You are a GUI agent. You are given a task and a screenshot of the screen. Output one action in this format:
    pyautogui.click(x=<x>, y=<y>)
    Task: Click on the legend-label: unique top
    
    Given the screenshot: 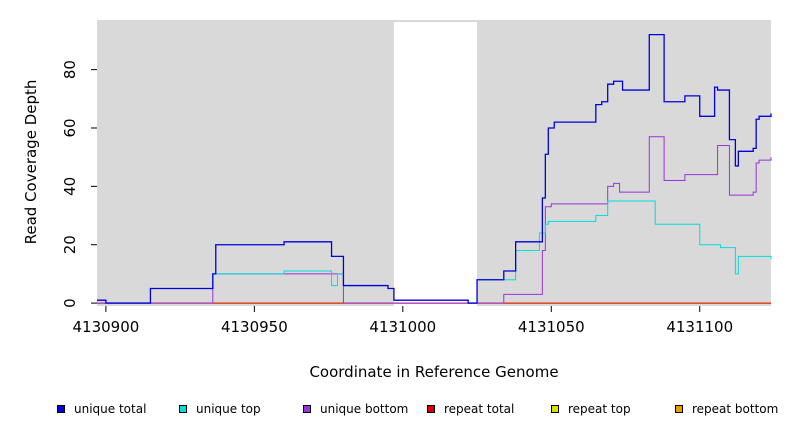 What is the action you would take?
    pyautogui.click(x=228, y=409)
    